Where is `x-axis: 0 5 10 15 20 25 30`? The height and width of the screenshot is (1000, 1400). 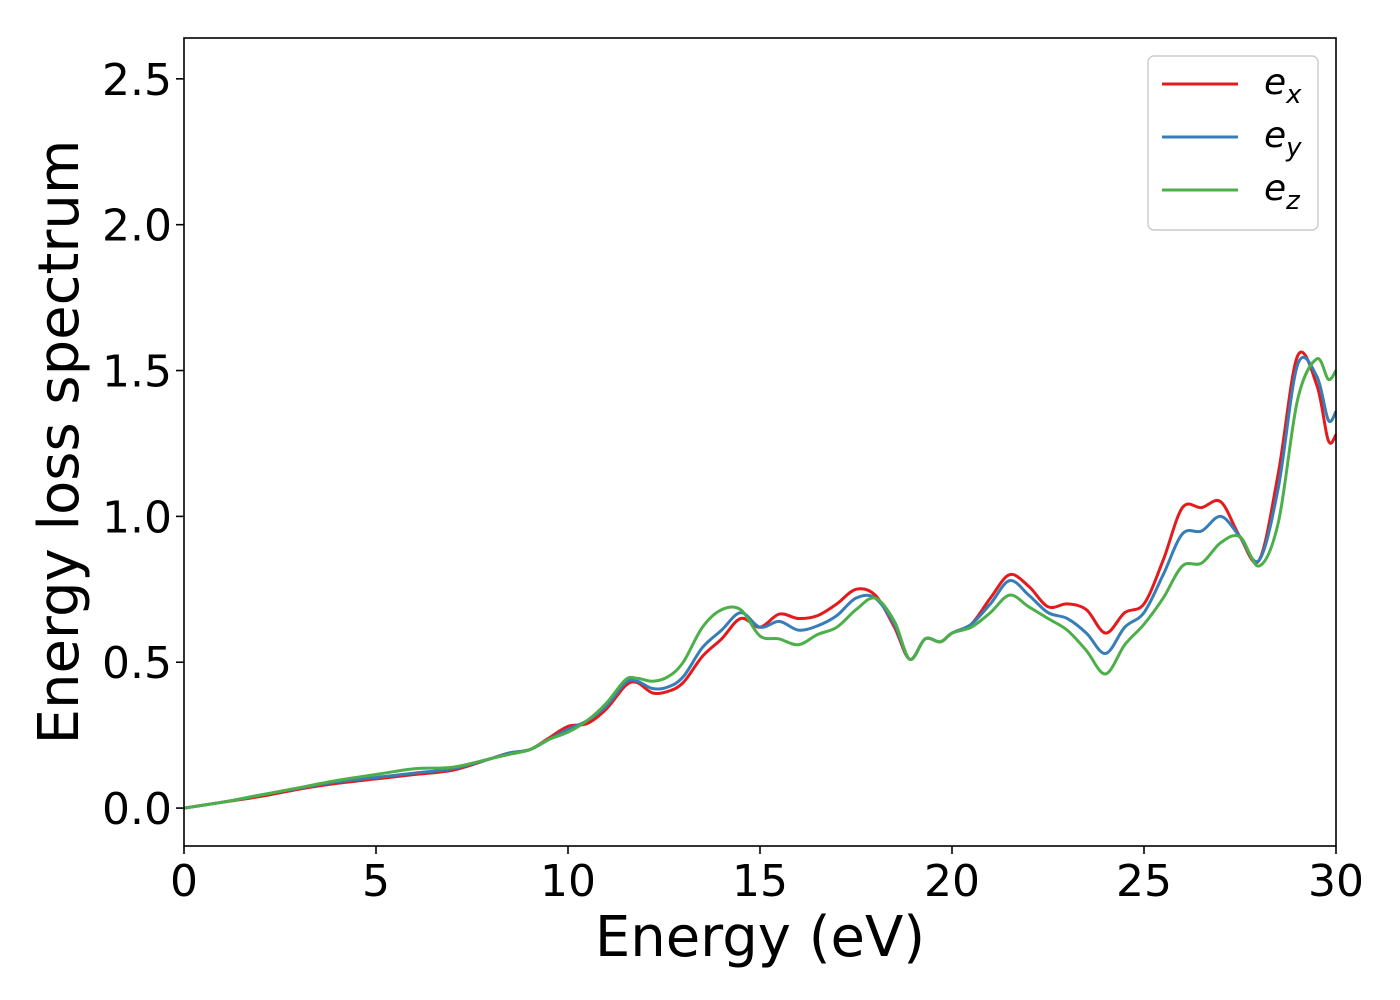
x-axis: 0 5 10 15 20 25 30 is located at coordinates (767, 876).